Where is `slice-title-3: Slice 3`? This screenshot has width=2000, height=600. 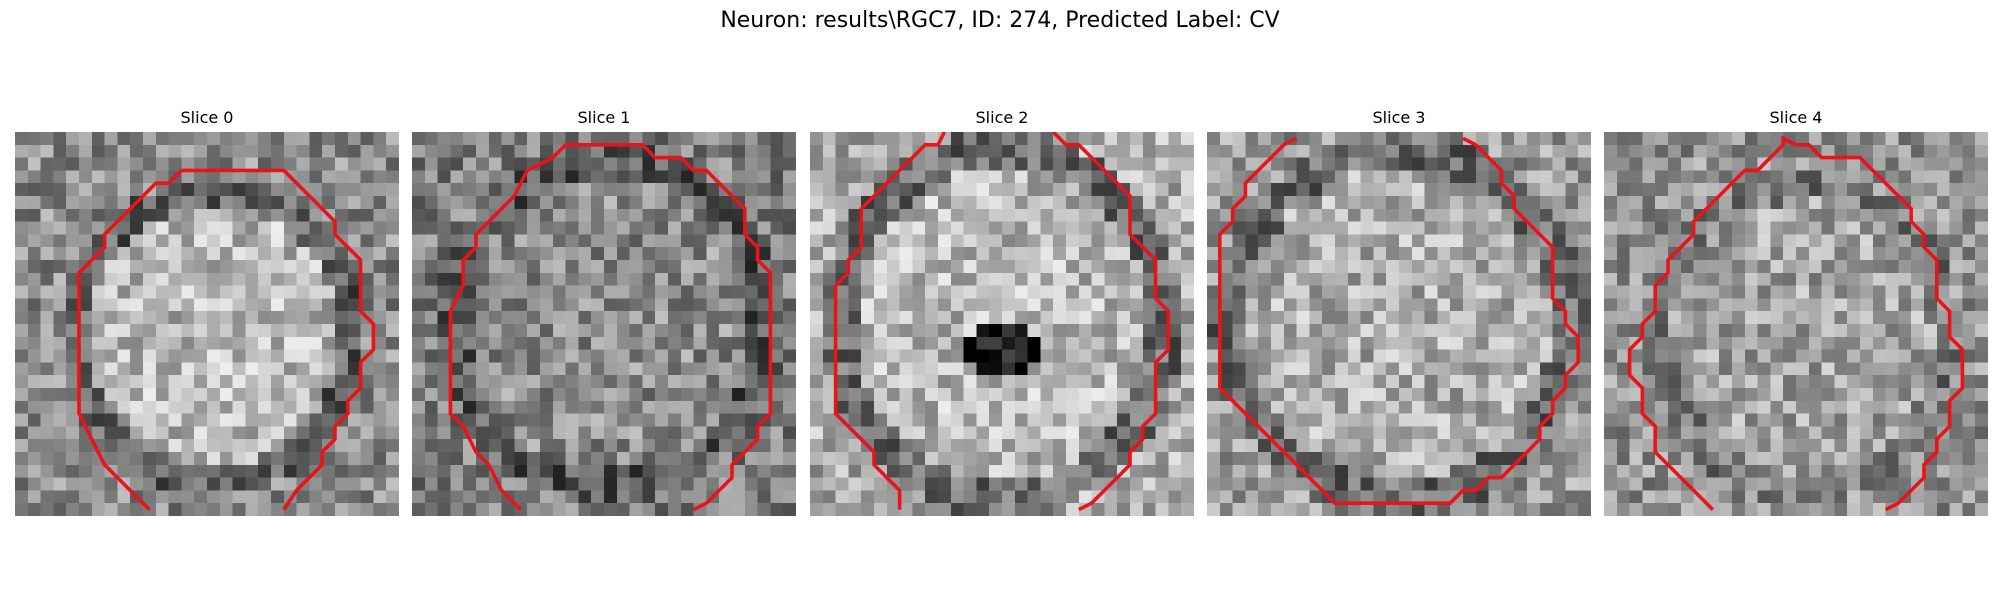
slice-title-3: Slice 3 is located at coordinates (1399, 117).